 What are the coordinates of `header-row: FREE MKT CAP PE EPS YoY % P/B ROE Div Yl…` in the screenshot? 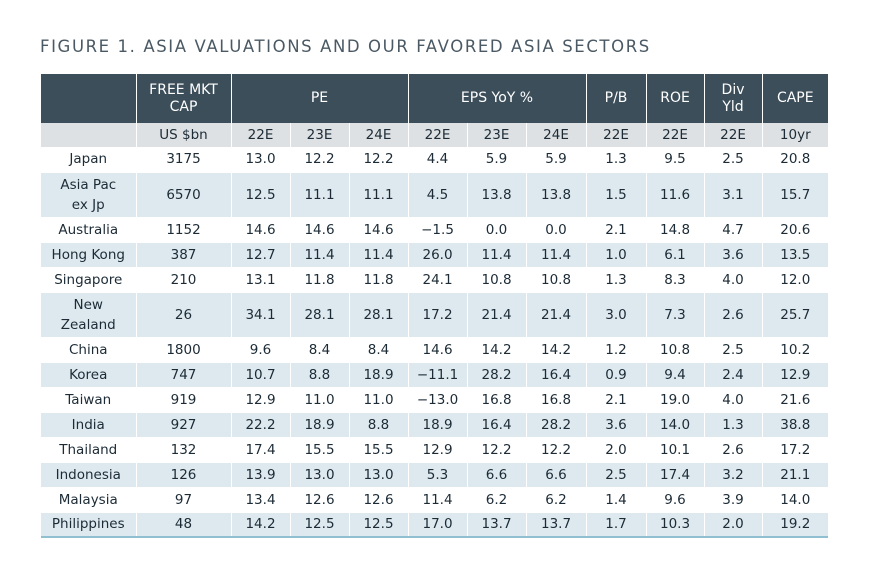 It's located at (435, 98).